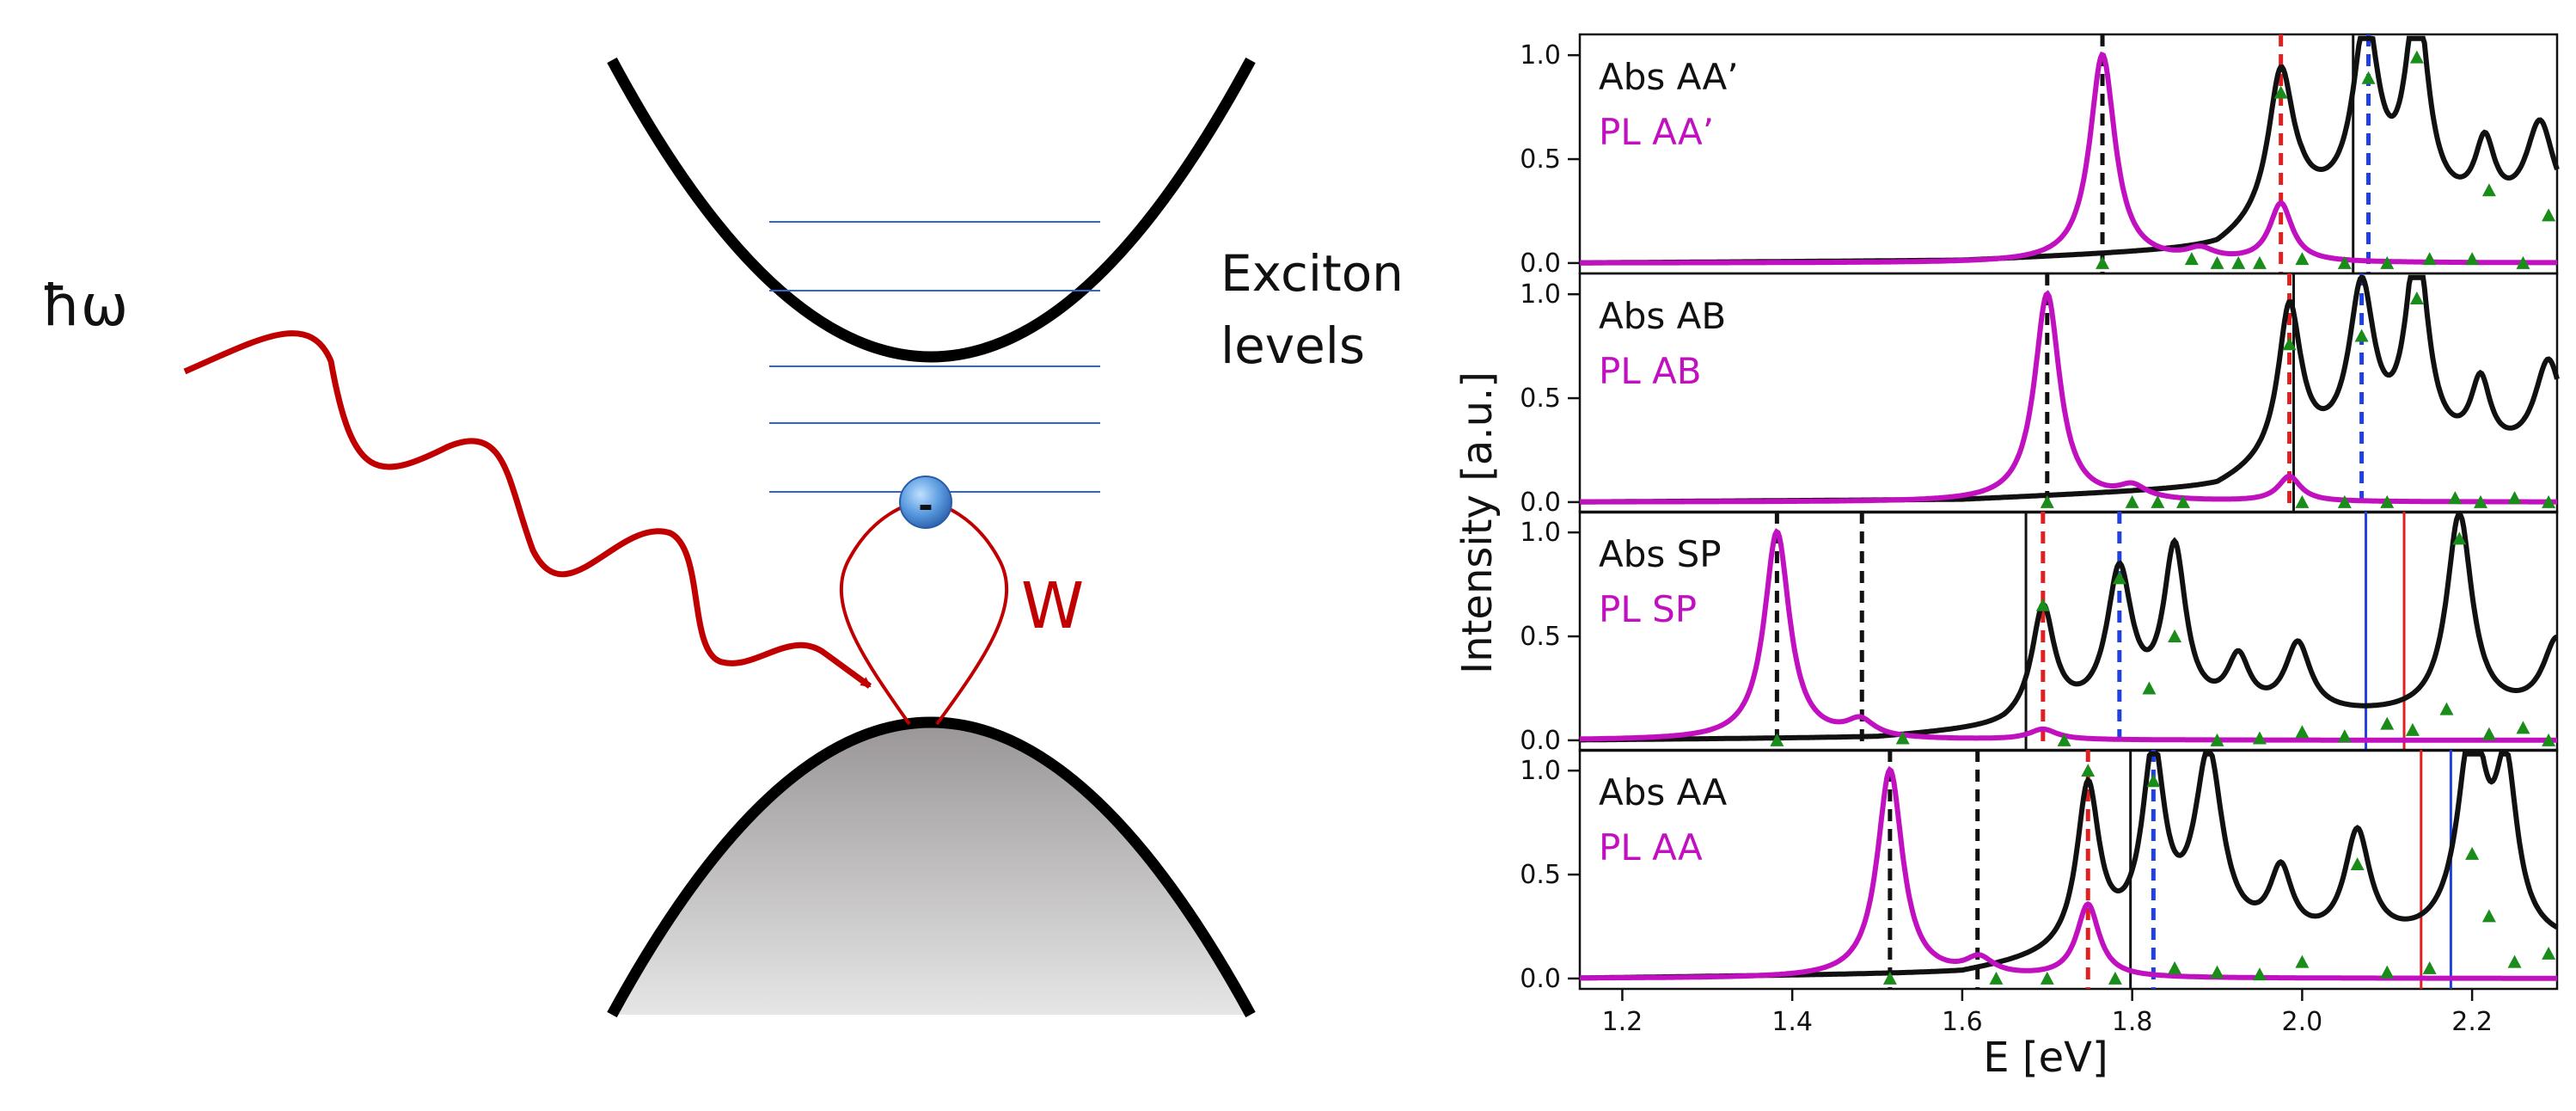  Describe the element at coordinates (1312, 273) in the screenshot. I see `exciton-label: Exciton` at that location.